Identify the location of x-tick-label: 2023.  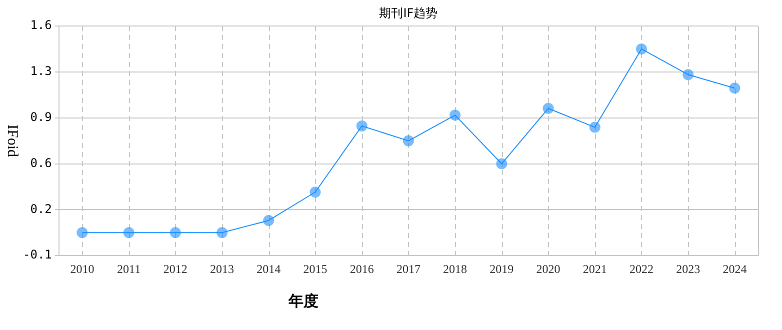
(688, 269).